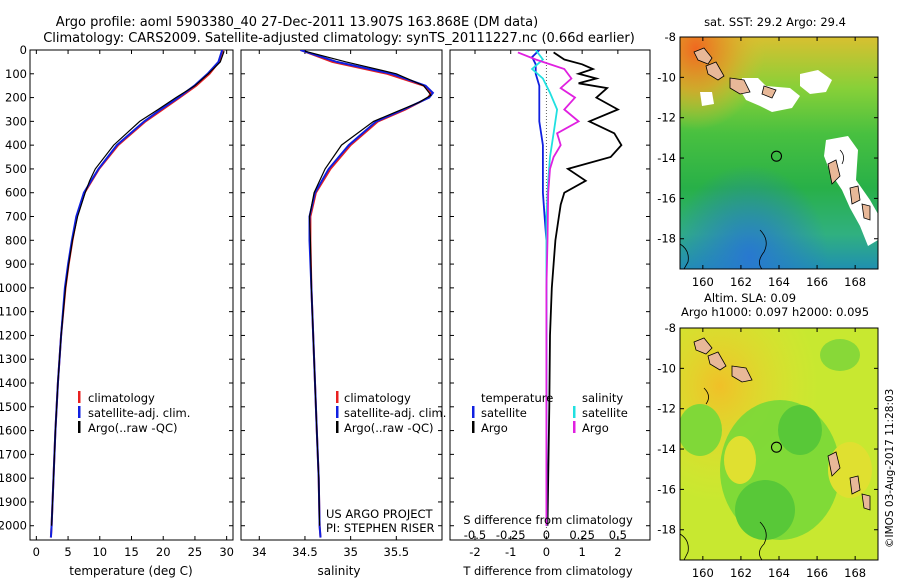  What do you see at coordinates (666, 198) in the screenshot?
I see `map-y-tick-label: -16` at bounding box center [666, 198].